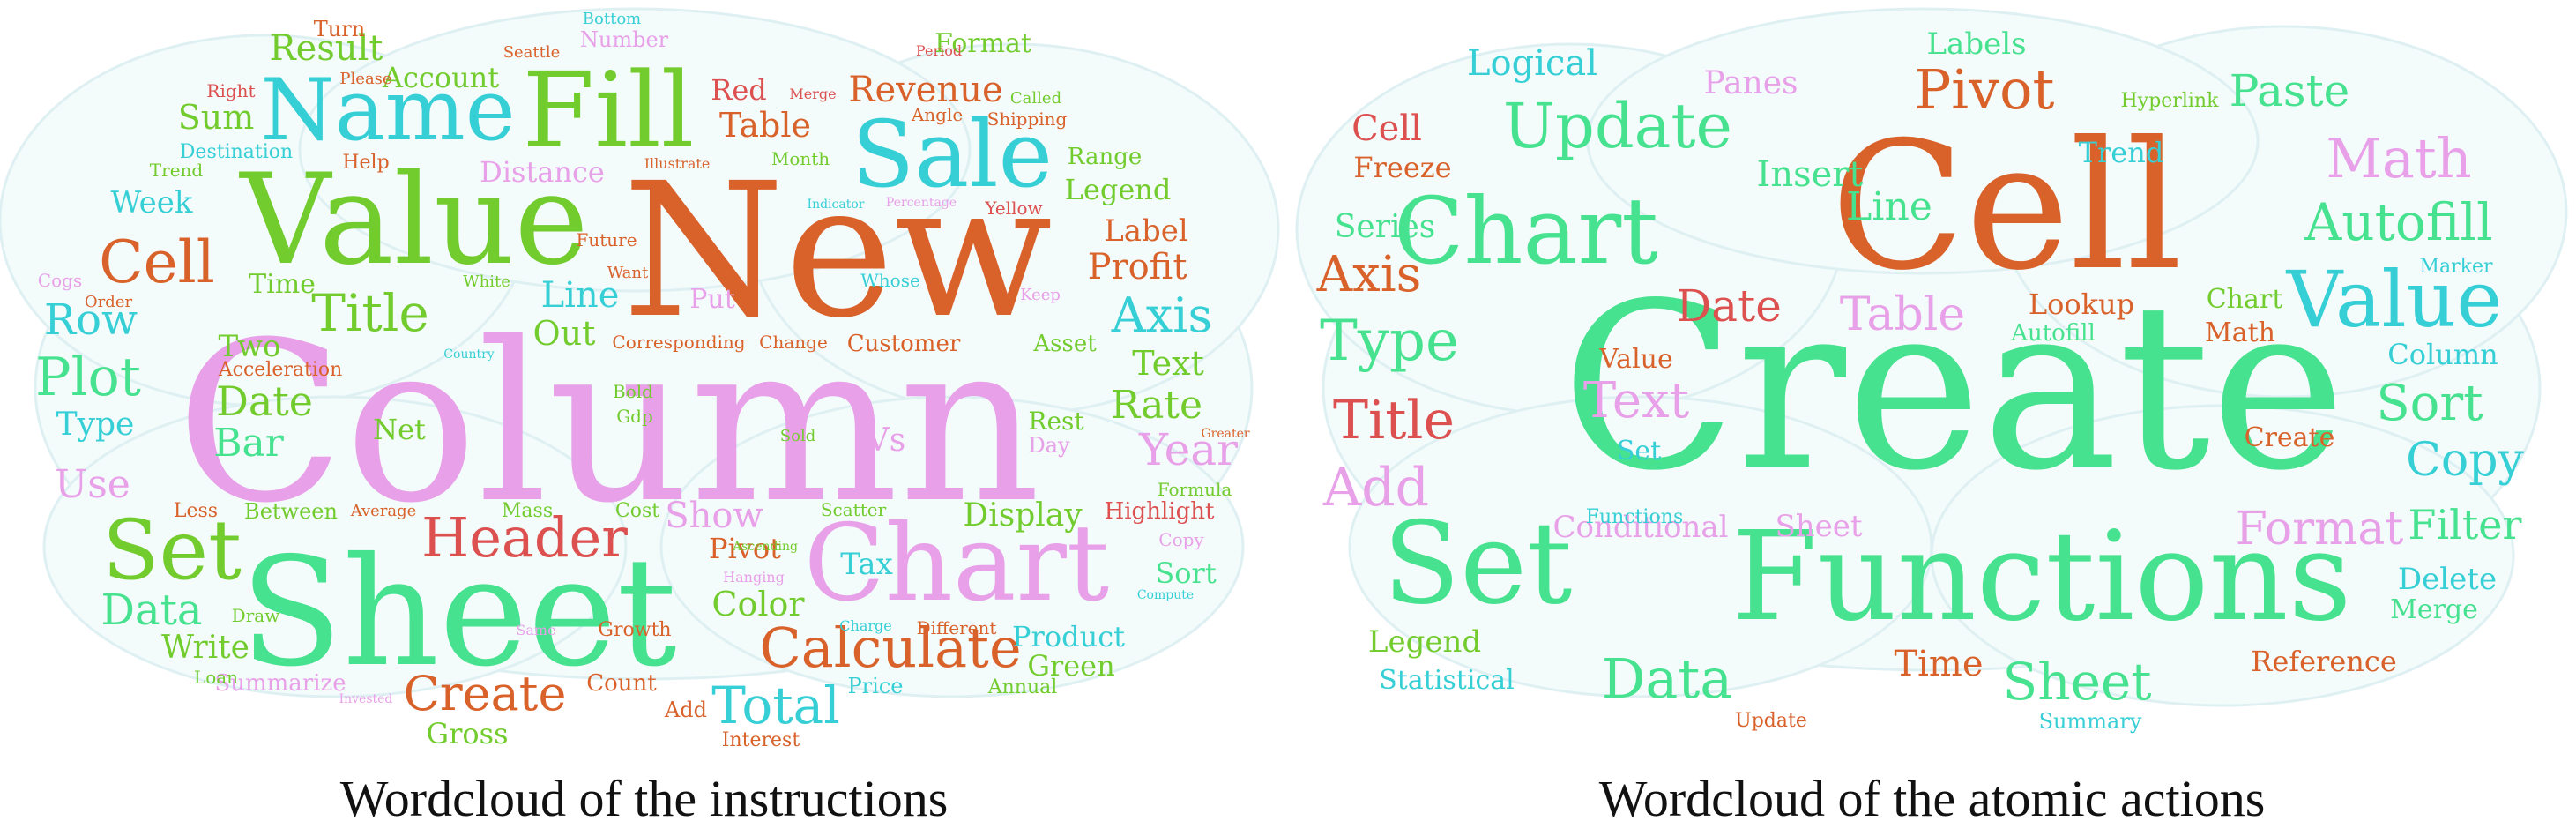 This screenshot has width=2576, height=836. I want to click on word: Type, so click(1390, 341).